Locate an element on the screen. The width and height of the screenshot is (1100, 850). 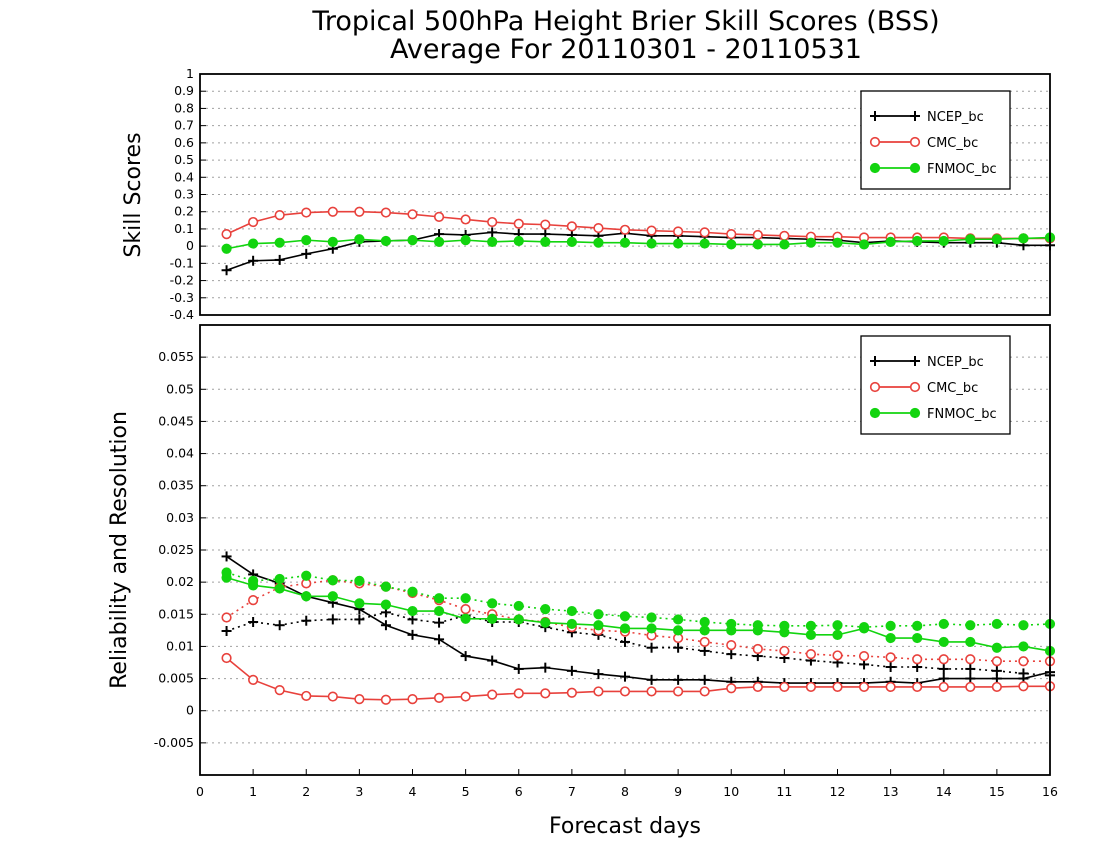
skill-scores-axis-title: Skill Scores is located at coordinates (133, 194).